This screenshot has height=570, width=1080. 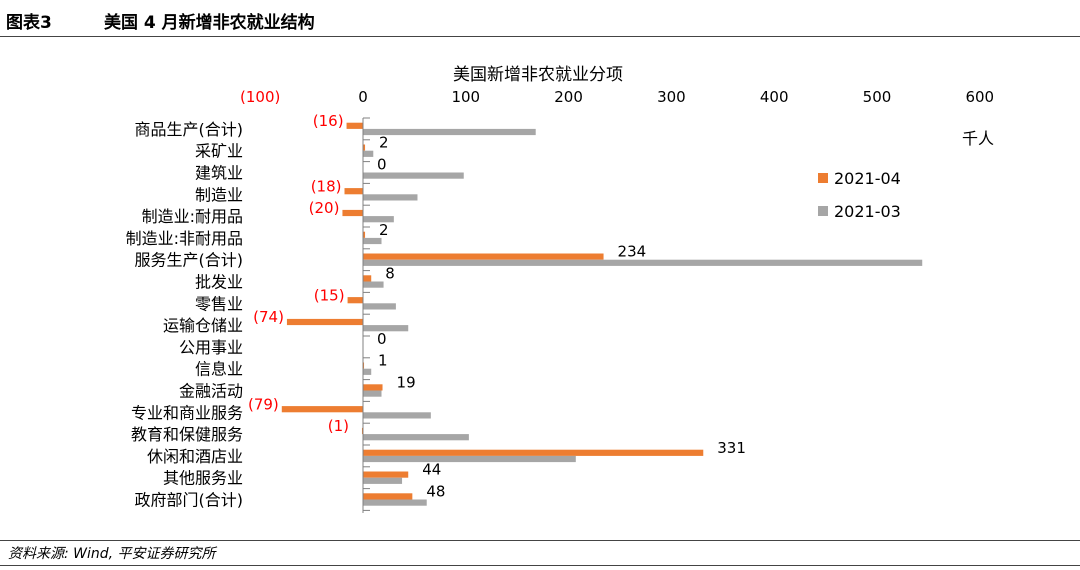 What do you see at coordinates (390, 274) in the screenshot?
I see `value-label: 8` at bounding box center [390, 274].